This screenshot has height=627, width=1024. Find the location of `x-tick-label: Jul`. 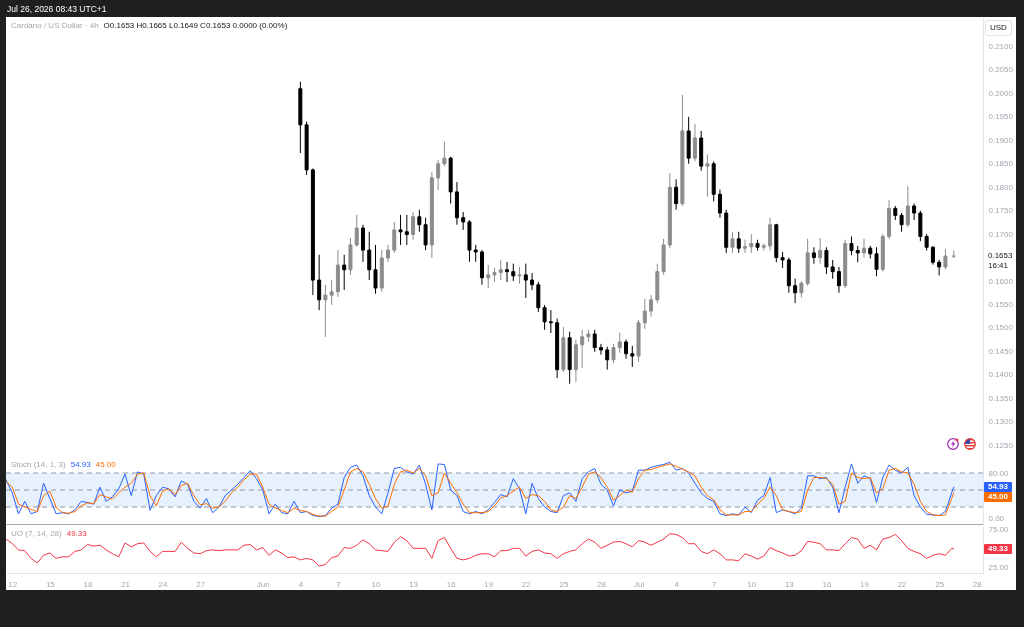

x-tick-label: Jul is located at coordinates (639, 584).